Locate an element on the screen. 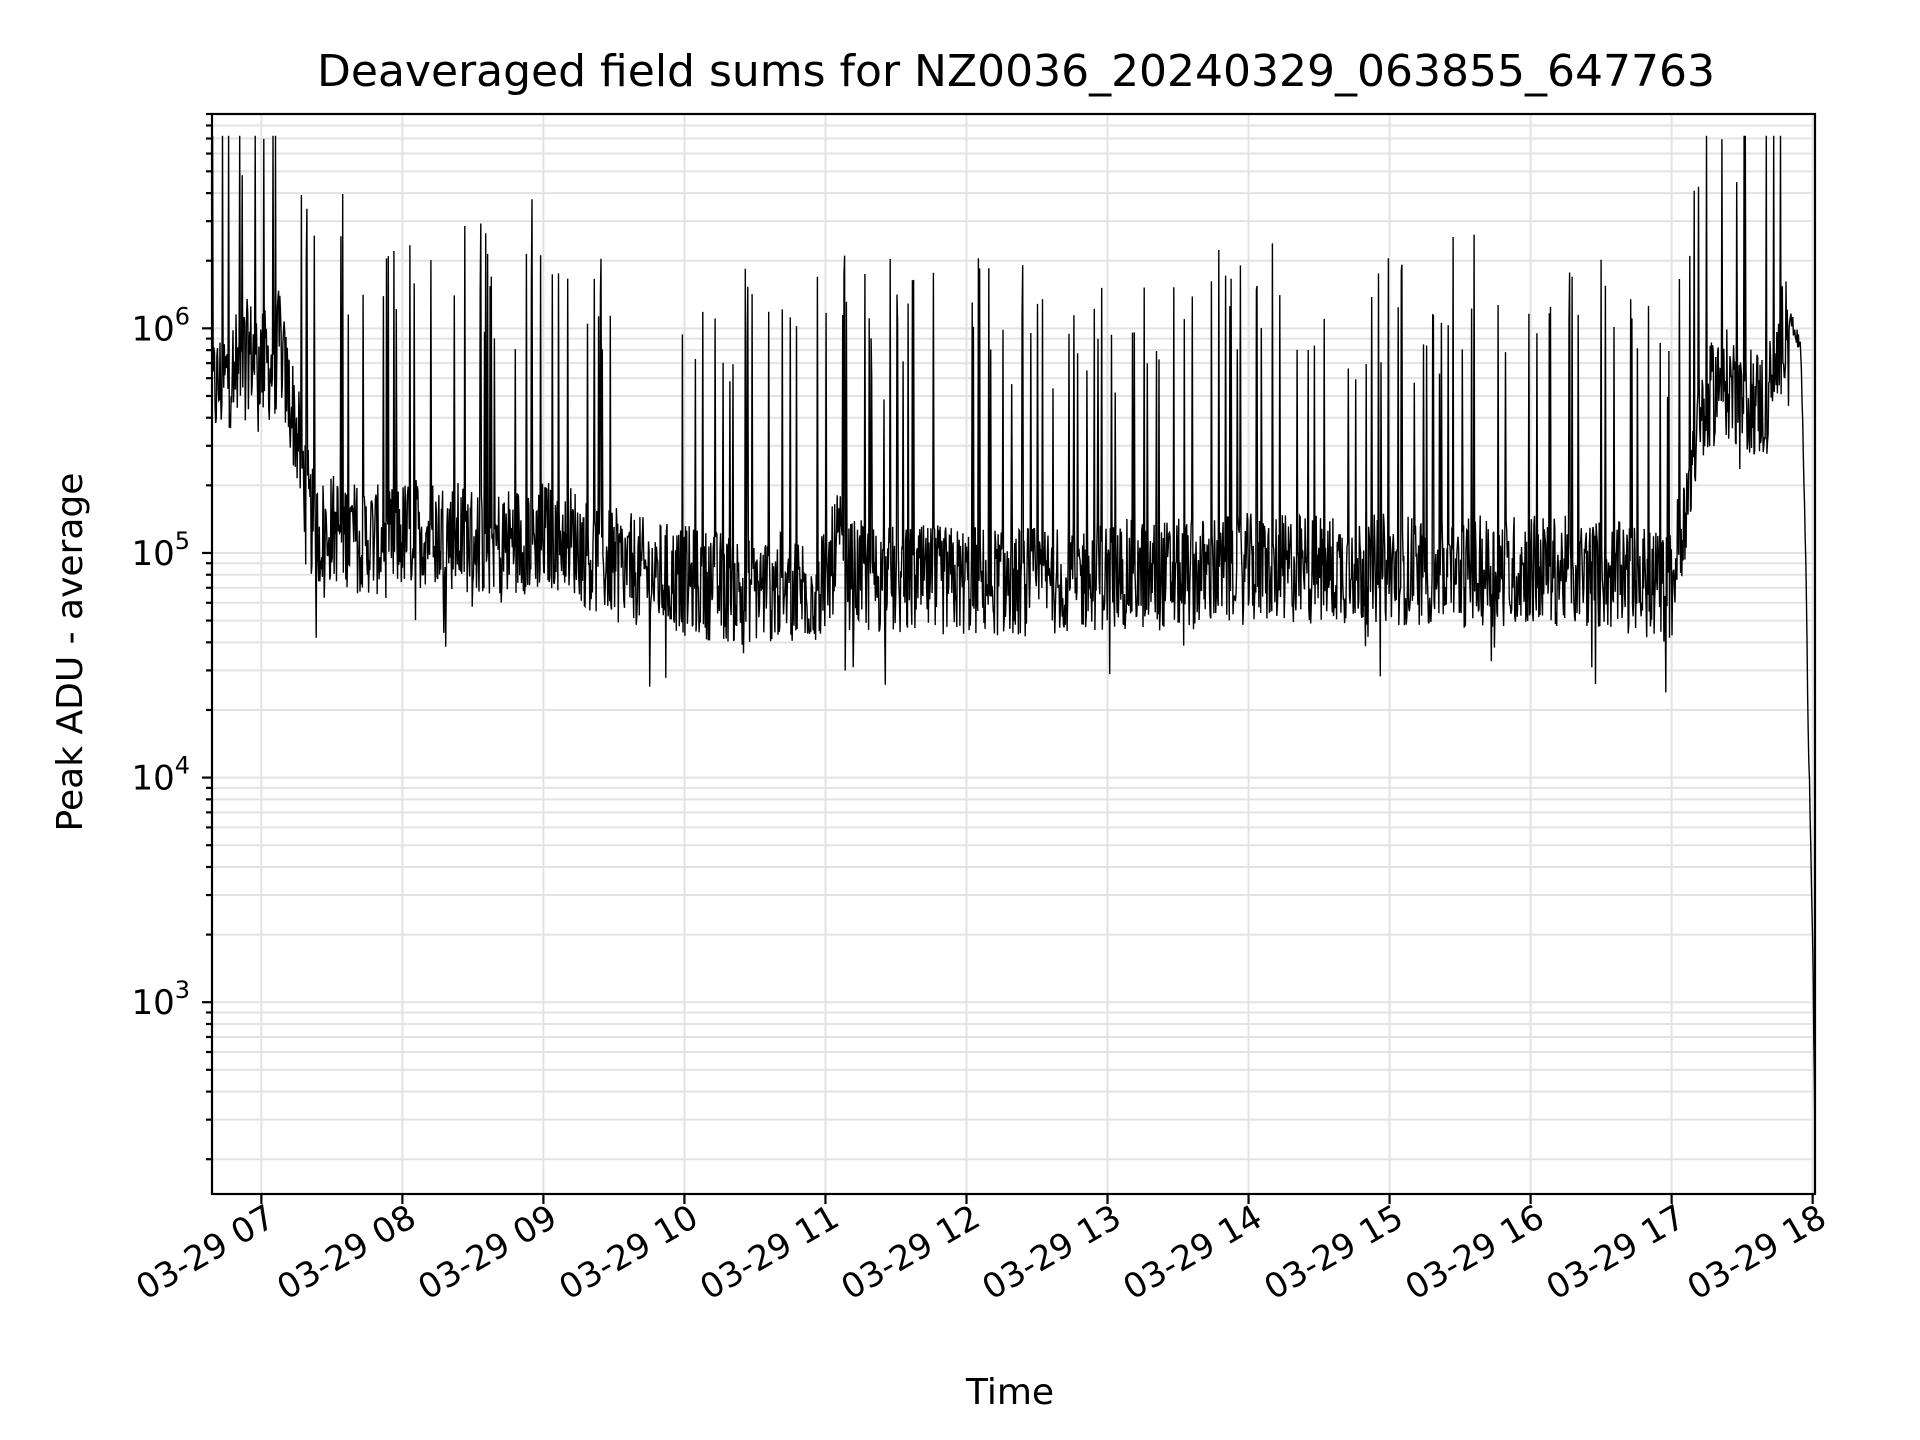 Image resolution: width=1920 pixels, height=1440 pixels. y-tick-label: 10⁴ is located at coordinates (160, 775).